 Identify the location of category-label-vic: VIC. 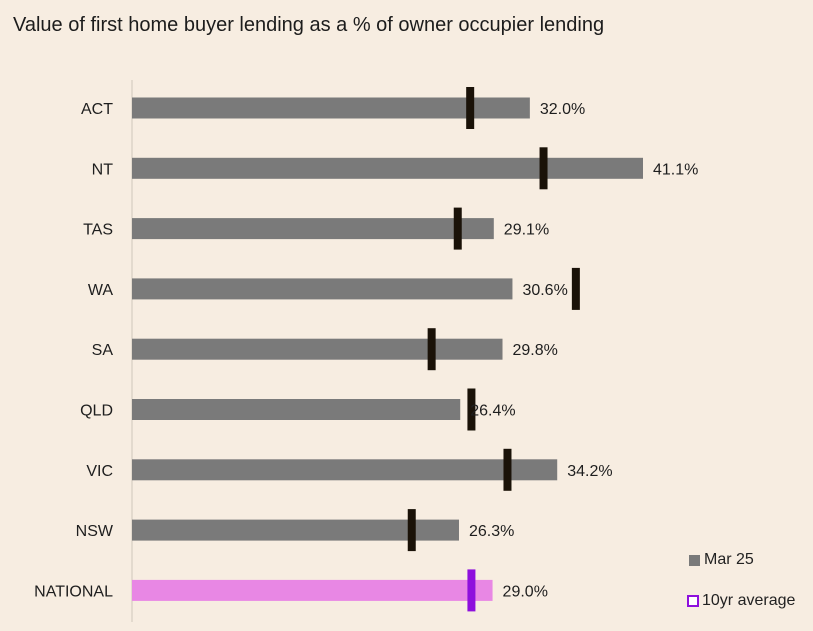
(99, 471).